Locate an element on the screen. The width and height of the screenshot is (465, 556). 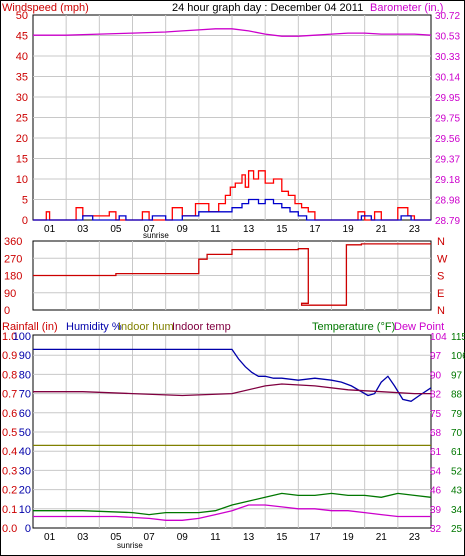
humidity-y-tick: 100 is located at coordinates (22, 337).